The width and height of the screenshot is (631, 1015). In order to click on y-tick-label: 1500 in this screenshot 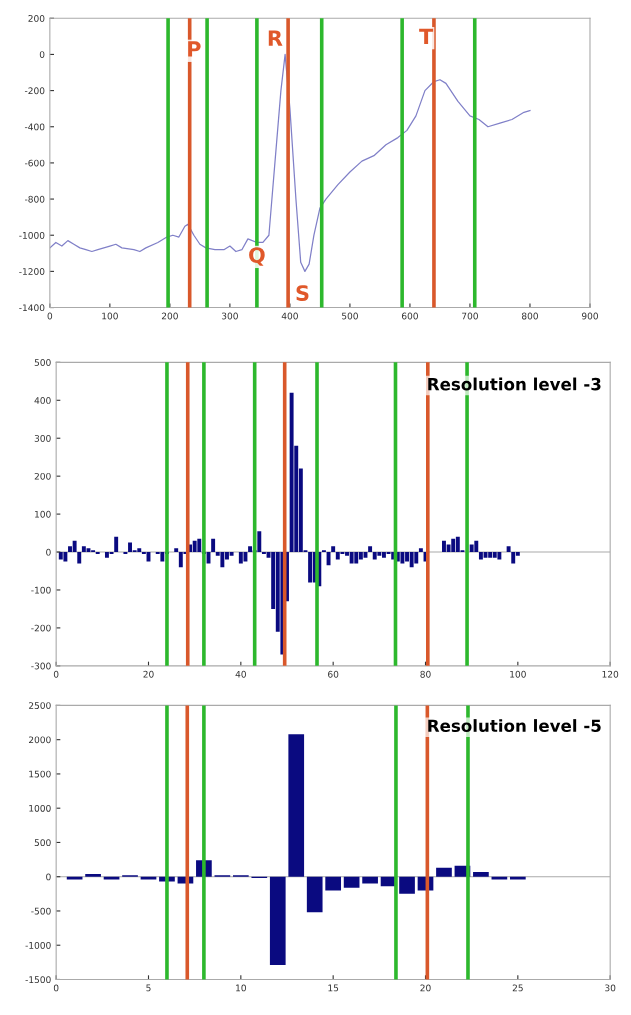, I will do `click(40, 774)`.